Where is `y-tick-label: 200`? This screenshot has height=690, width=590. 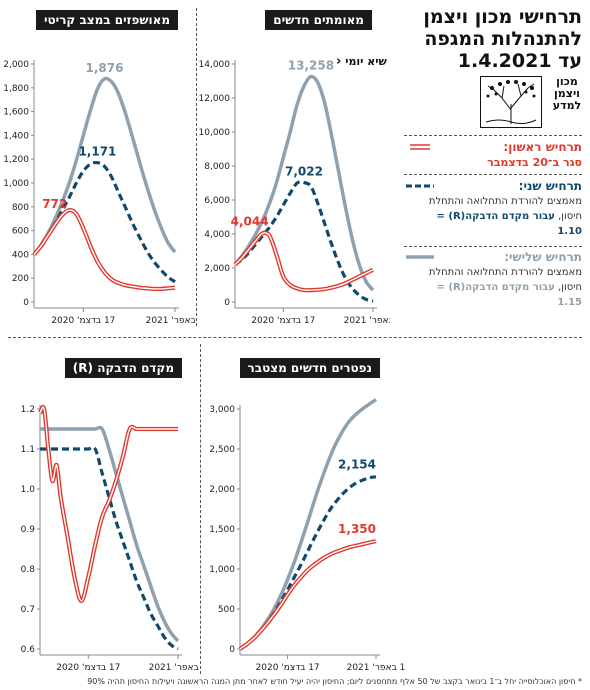 y-tick-label: 200 is located at coordinates (20, 279).